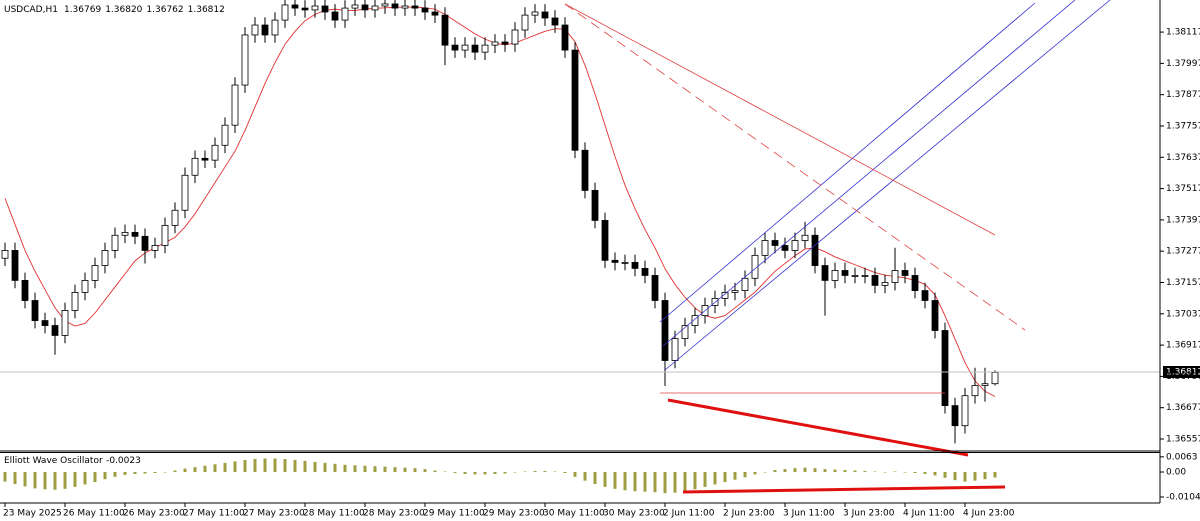 The height and width of the screenshot is (521, 1200). Describe the element at coordinates (869, 514) in the screenshot. I see `x-tick-label: 3 Jun 23:00` at that location.